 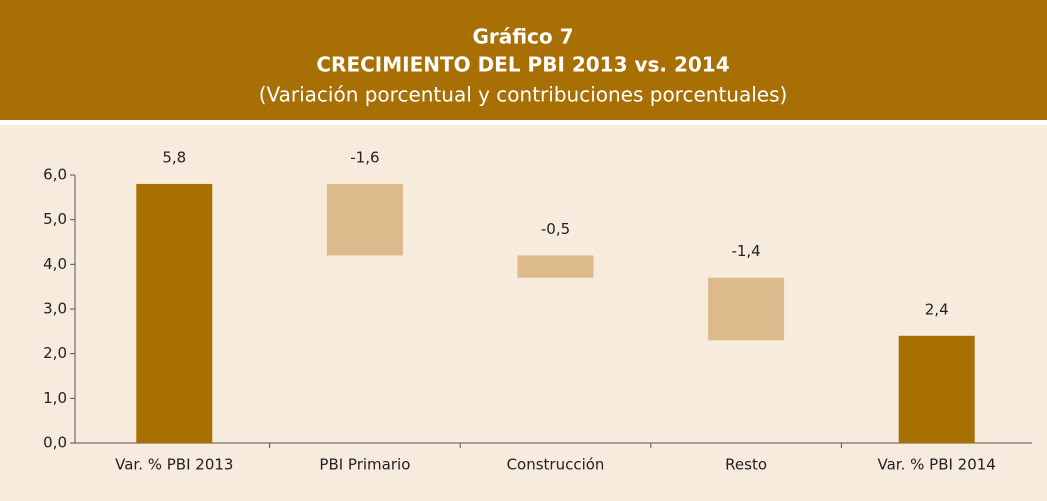 I want to click on x-tick-label: Var. % PBI 2014, so click(x=937, y=465).